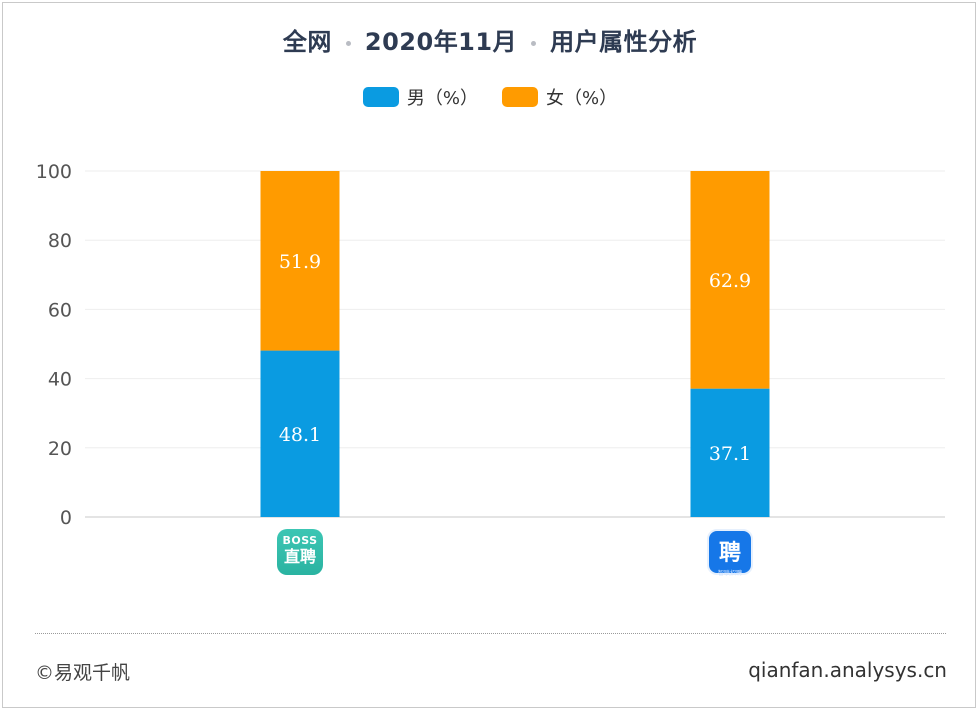 The width and height of the screenshot is (980, 712). I want to click on legend-swatch-female, so click(520, 97).